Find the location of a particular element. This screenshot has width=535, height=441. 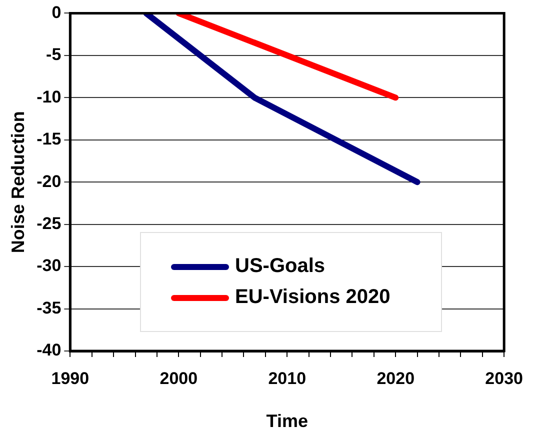

y-tick-label: -40 is located at coordinates (49, 350).